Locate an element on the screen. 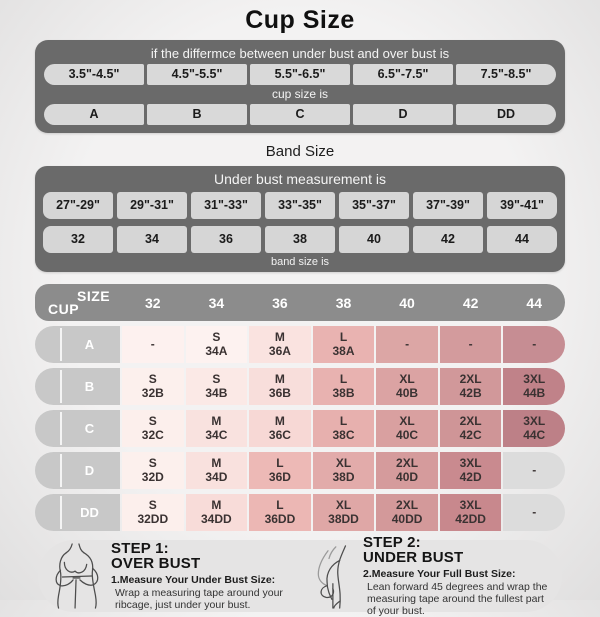 This screenshot has height=617, width=600. cup-result-caption: cup size is is located at coordinates (300, 94).